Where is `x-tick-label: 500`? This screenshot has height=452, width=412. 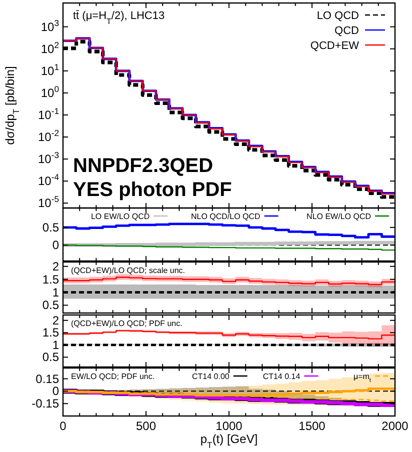 x-tick-label: 500 is located at coordinates (146, 426).